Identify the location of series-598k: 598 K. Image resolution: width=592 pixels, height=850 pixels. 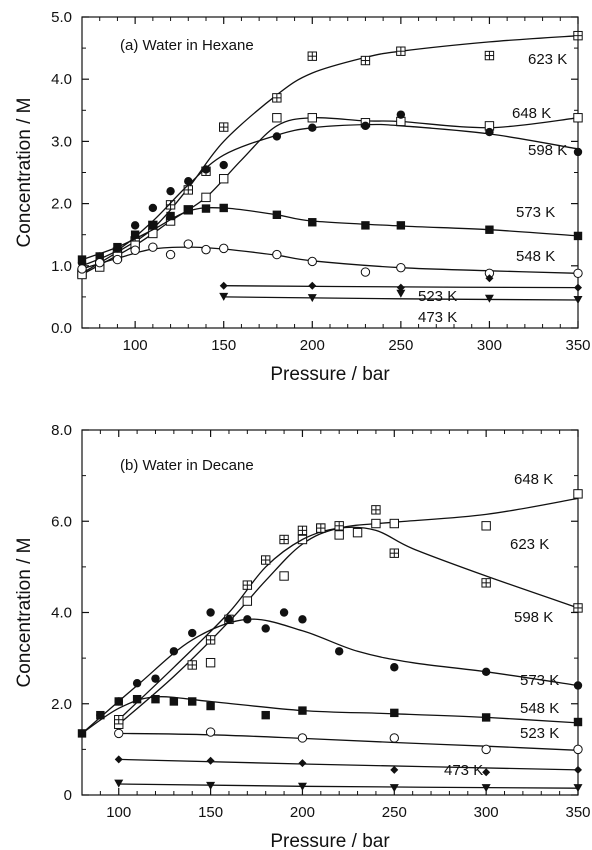
(332, 671).